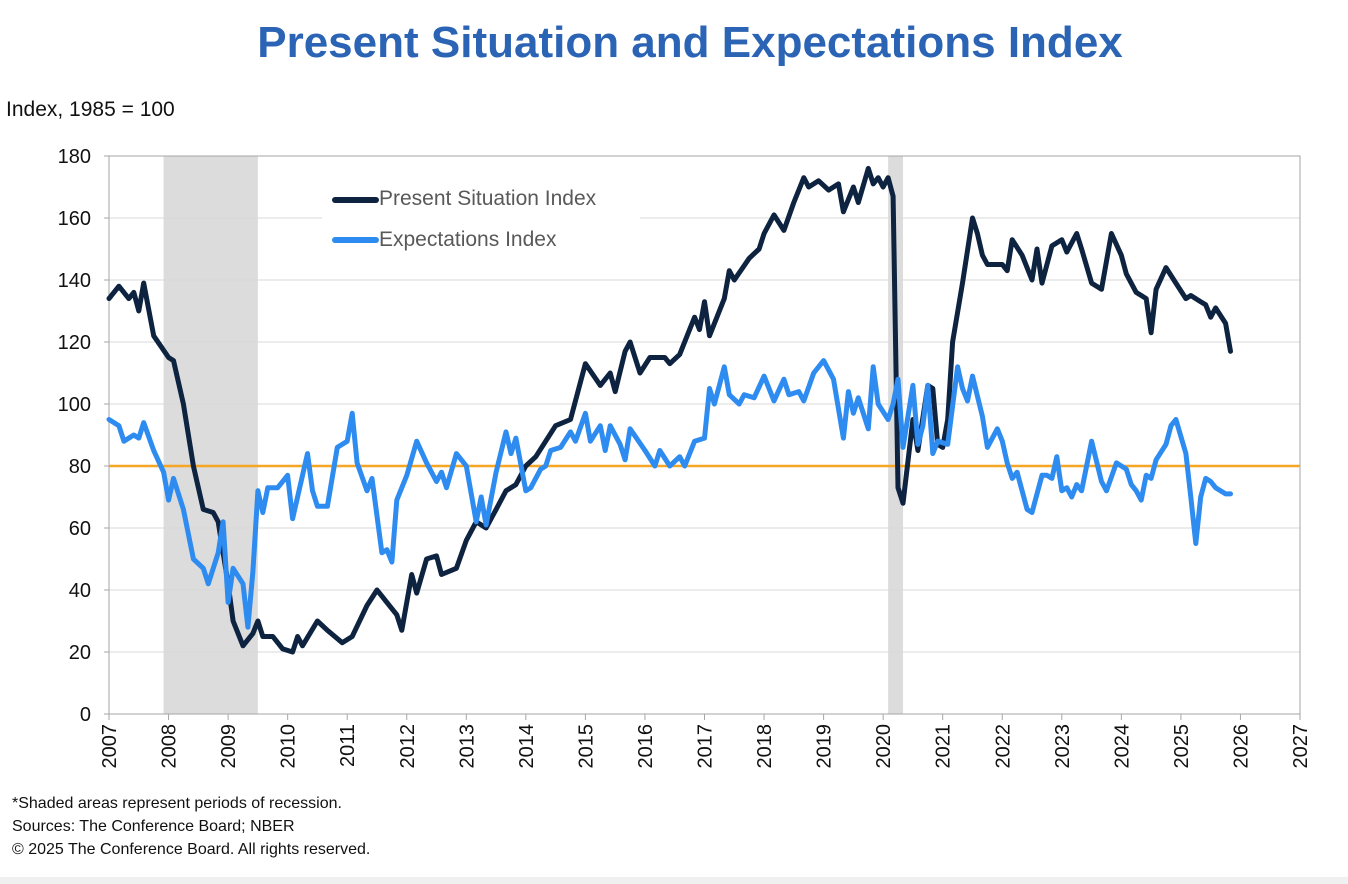  I want to click on x-tick-label: 2026, so click(1241, 746).